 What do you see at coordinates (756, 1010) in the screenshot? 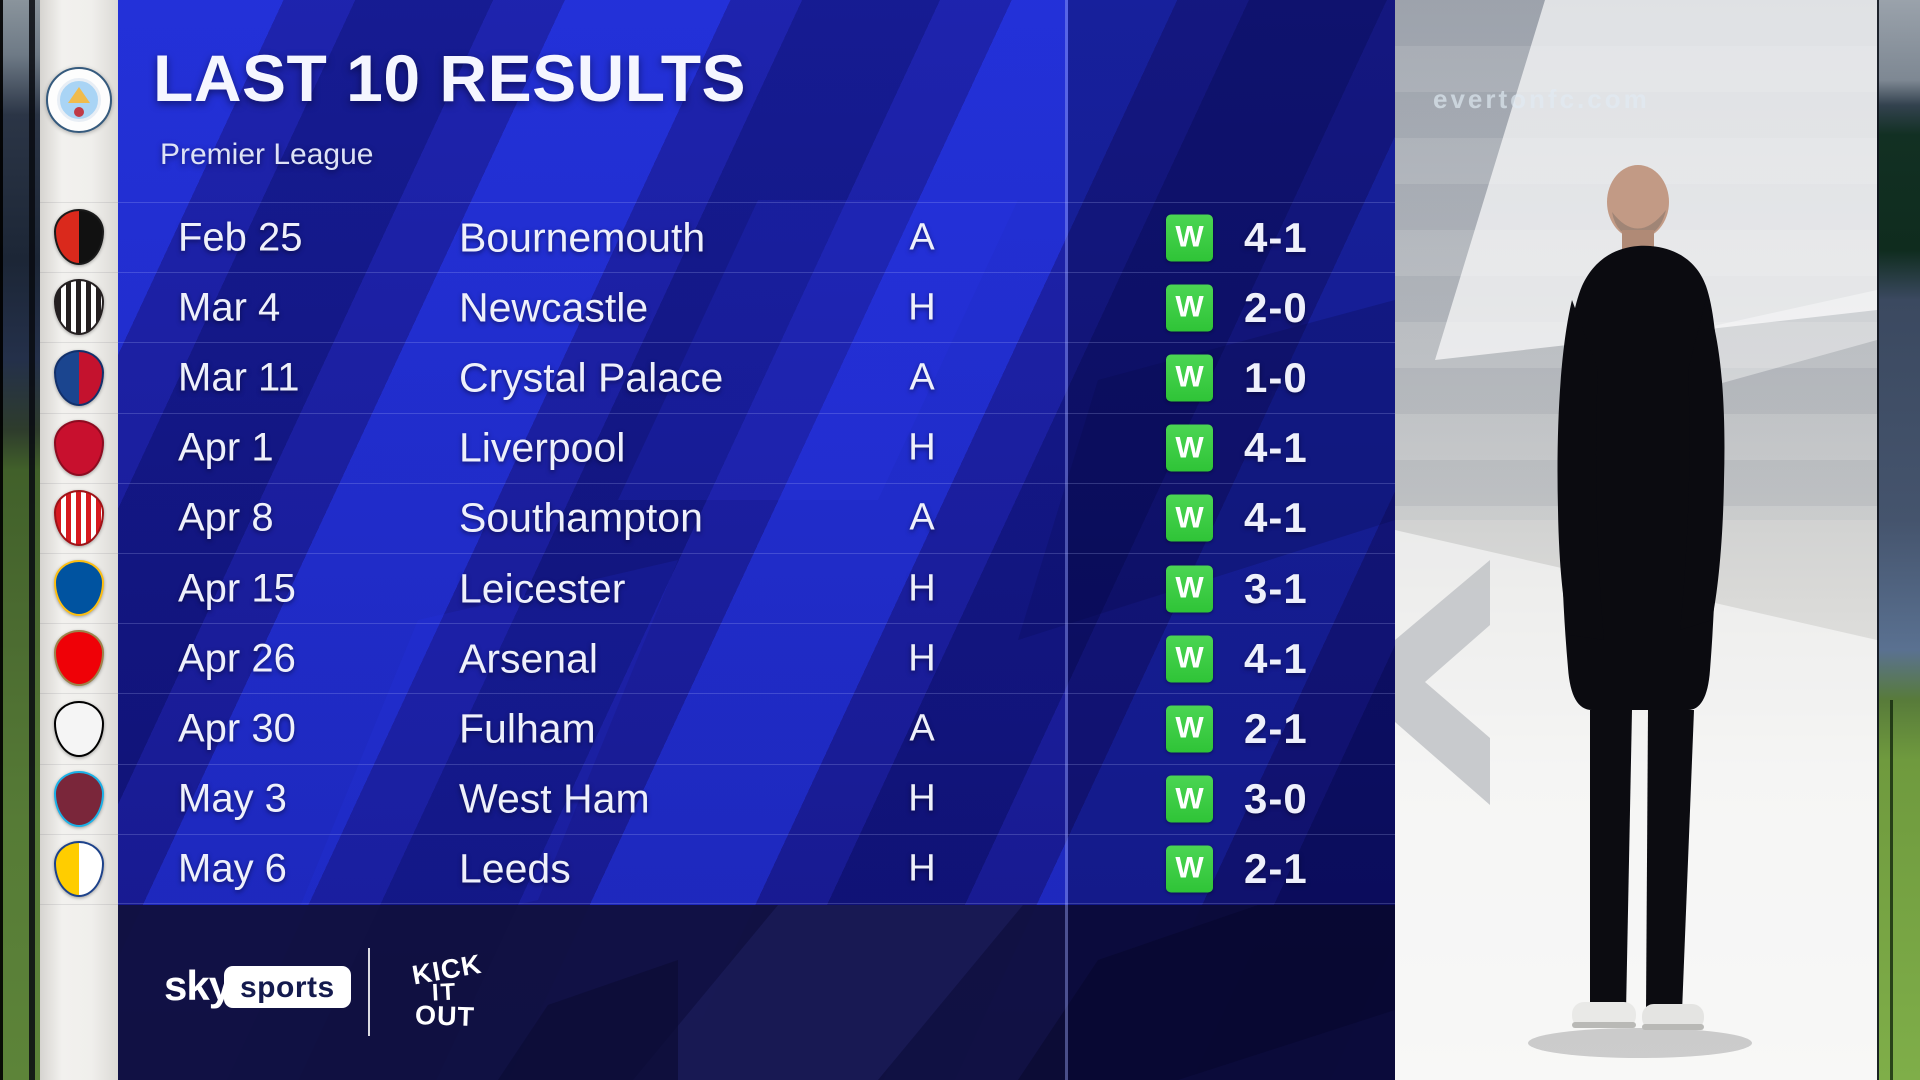
I see `footer-logo-bar: sky sports KICK IT OUT` at bounding box center [756, 1010].